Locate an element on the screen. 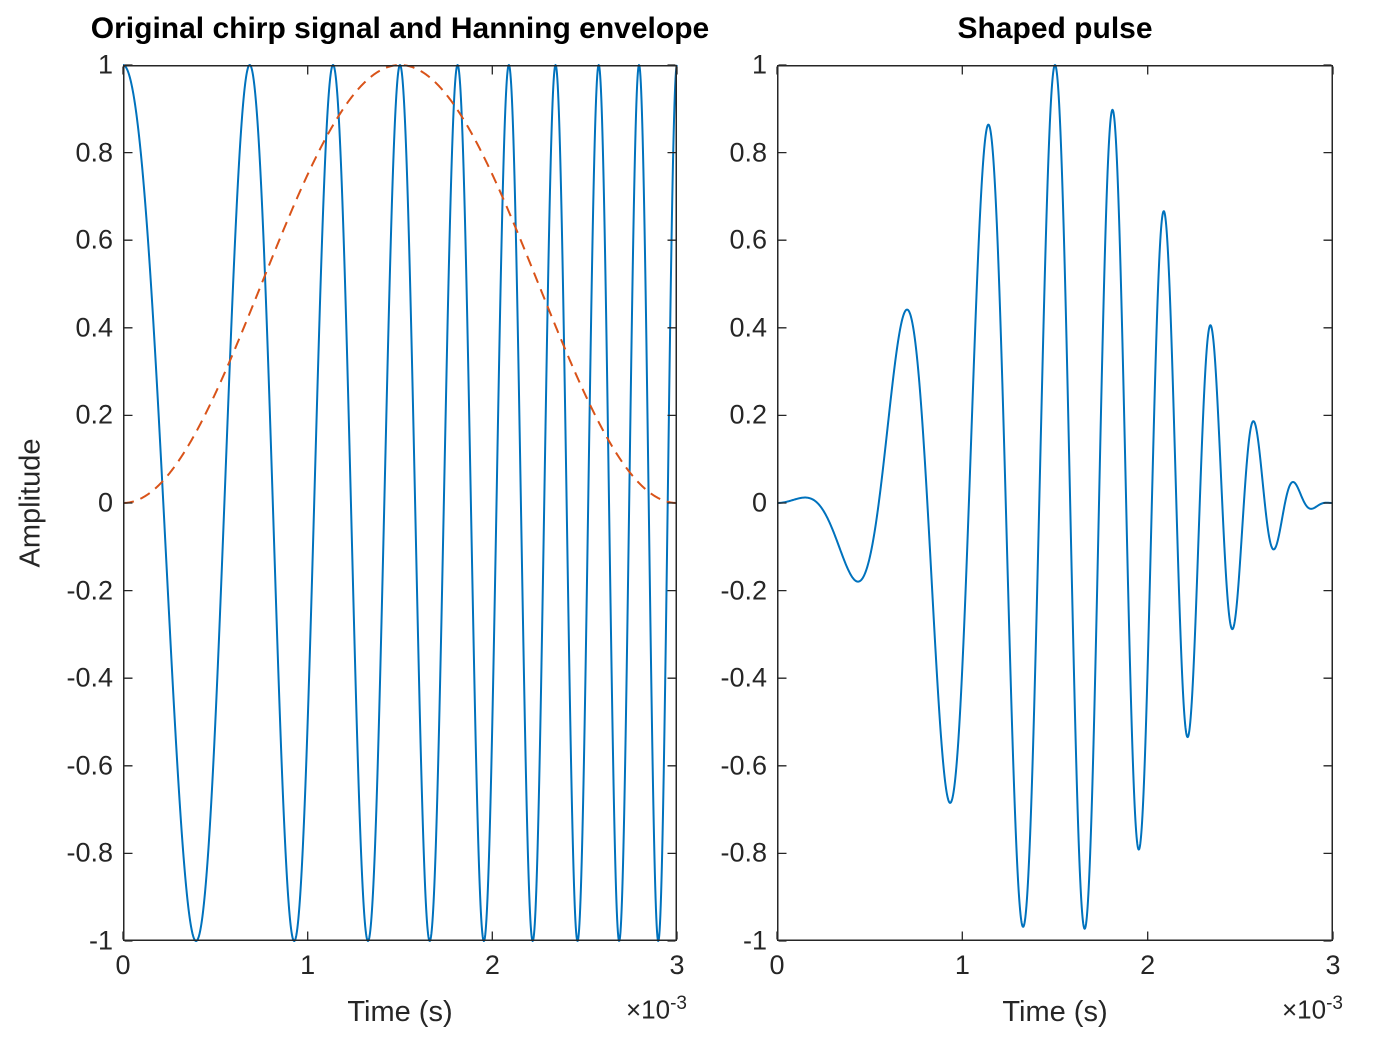  left-plot-ylabel: Amplitude is located at coordinates (30, 503).